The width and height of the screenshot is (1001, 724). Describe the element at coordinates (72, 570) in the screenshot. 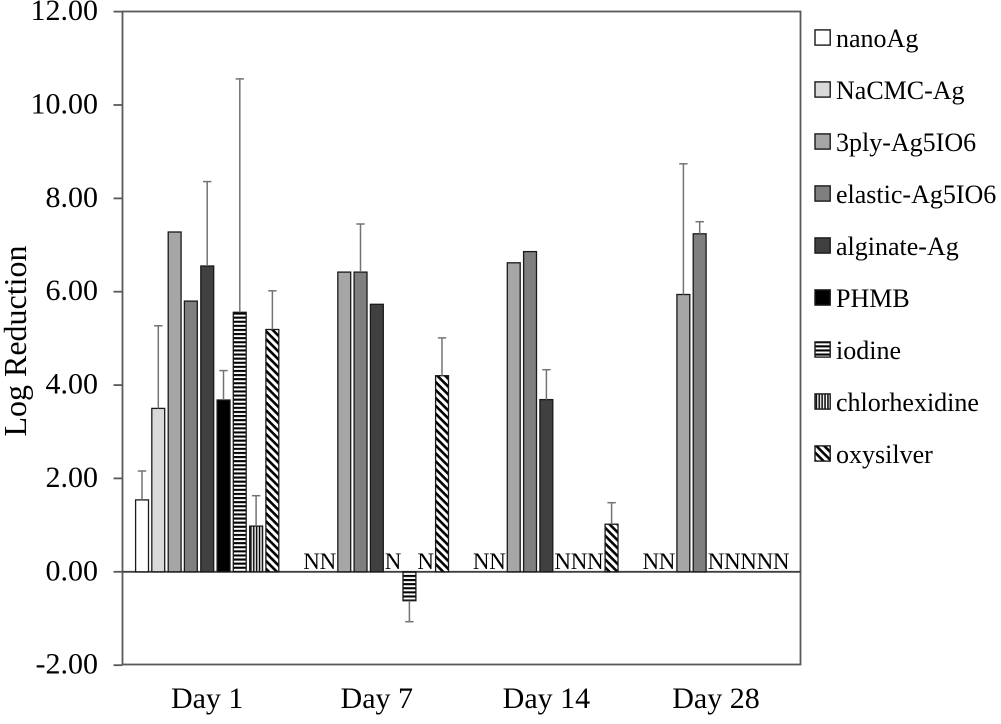

I see `svg-text: 0.00` at that location.